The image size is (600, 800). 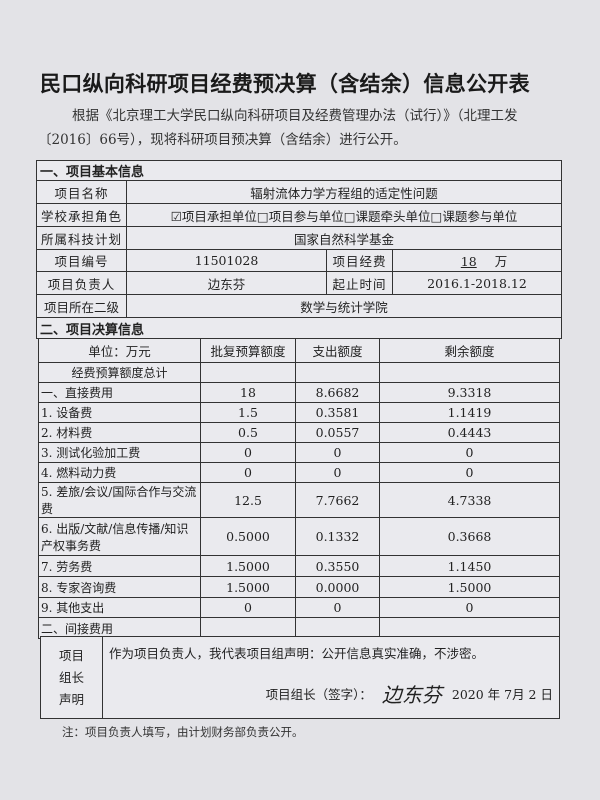 What do you see at coordinates (469, 566) in the screenshot?
I see `cell-remaining: 1.1450` at bounding box center [469, 566].